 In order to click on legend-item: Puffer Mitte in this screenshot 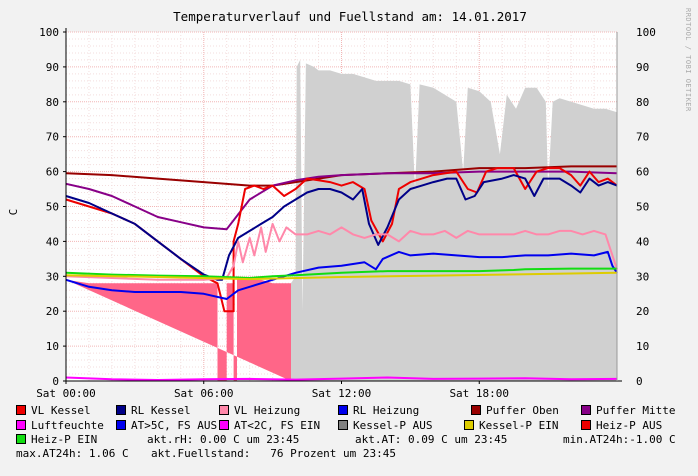, I will do `click(628, 410)`.